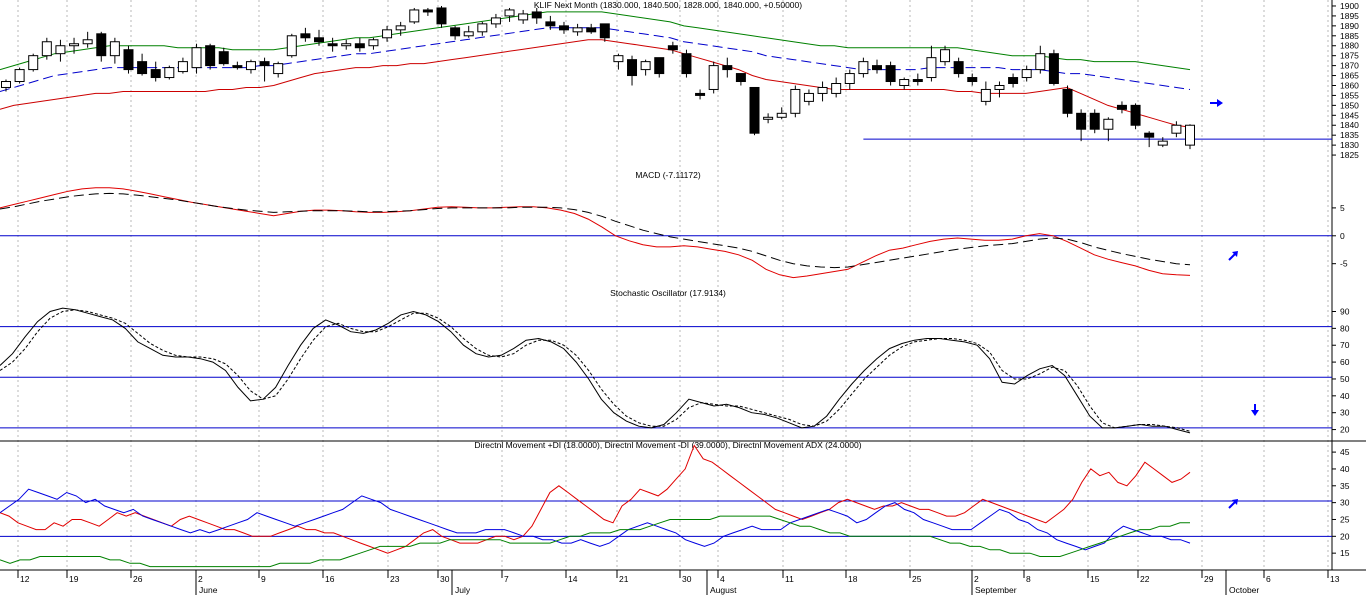 The height and width of the screenshot is (595, 1366). I want to click on stochastic-axis-tick-label: 80, so click(1345, 328).